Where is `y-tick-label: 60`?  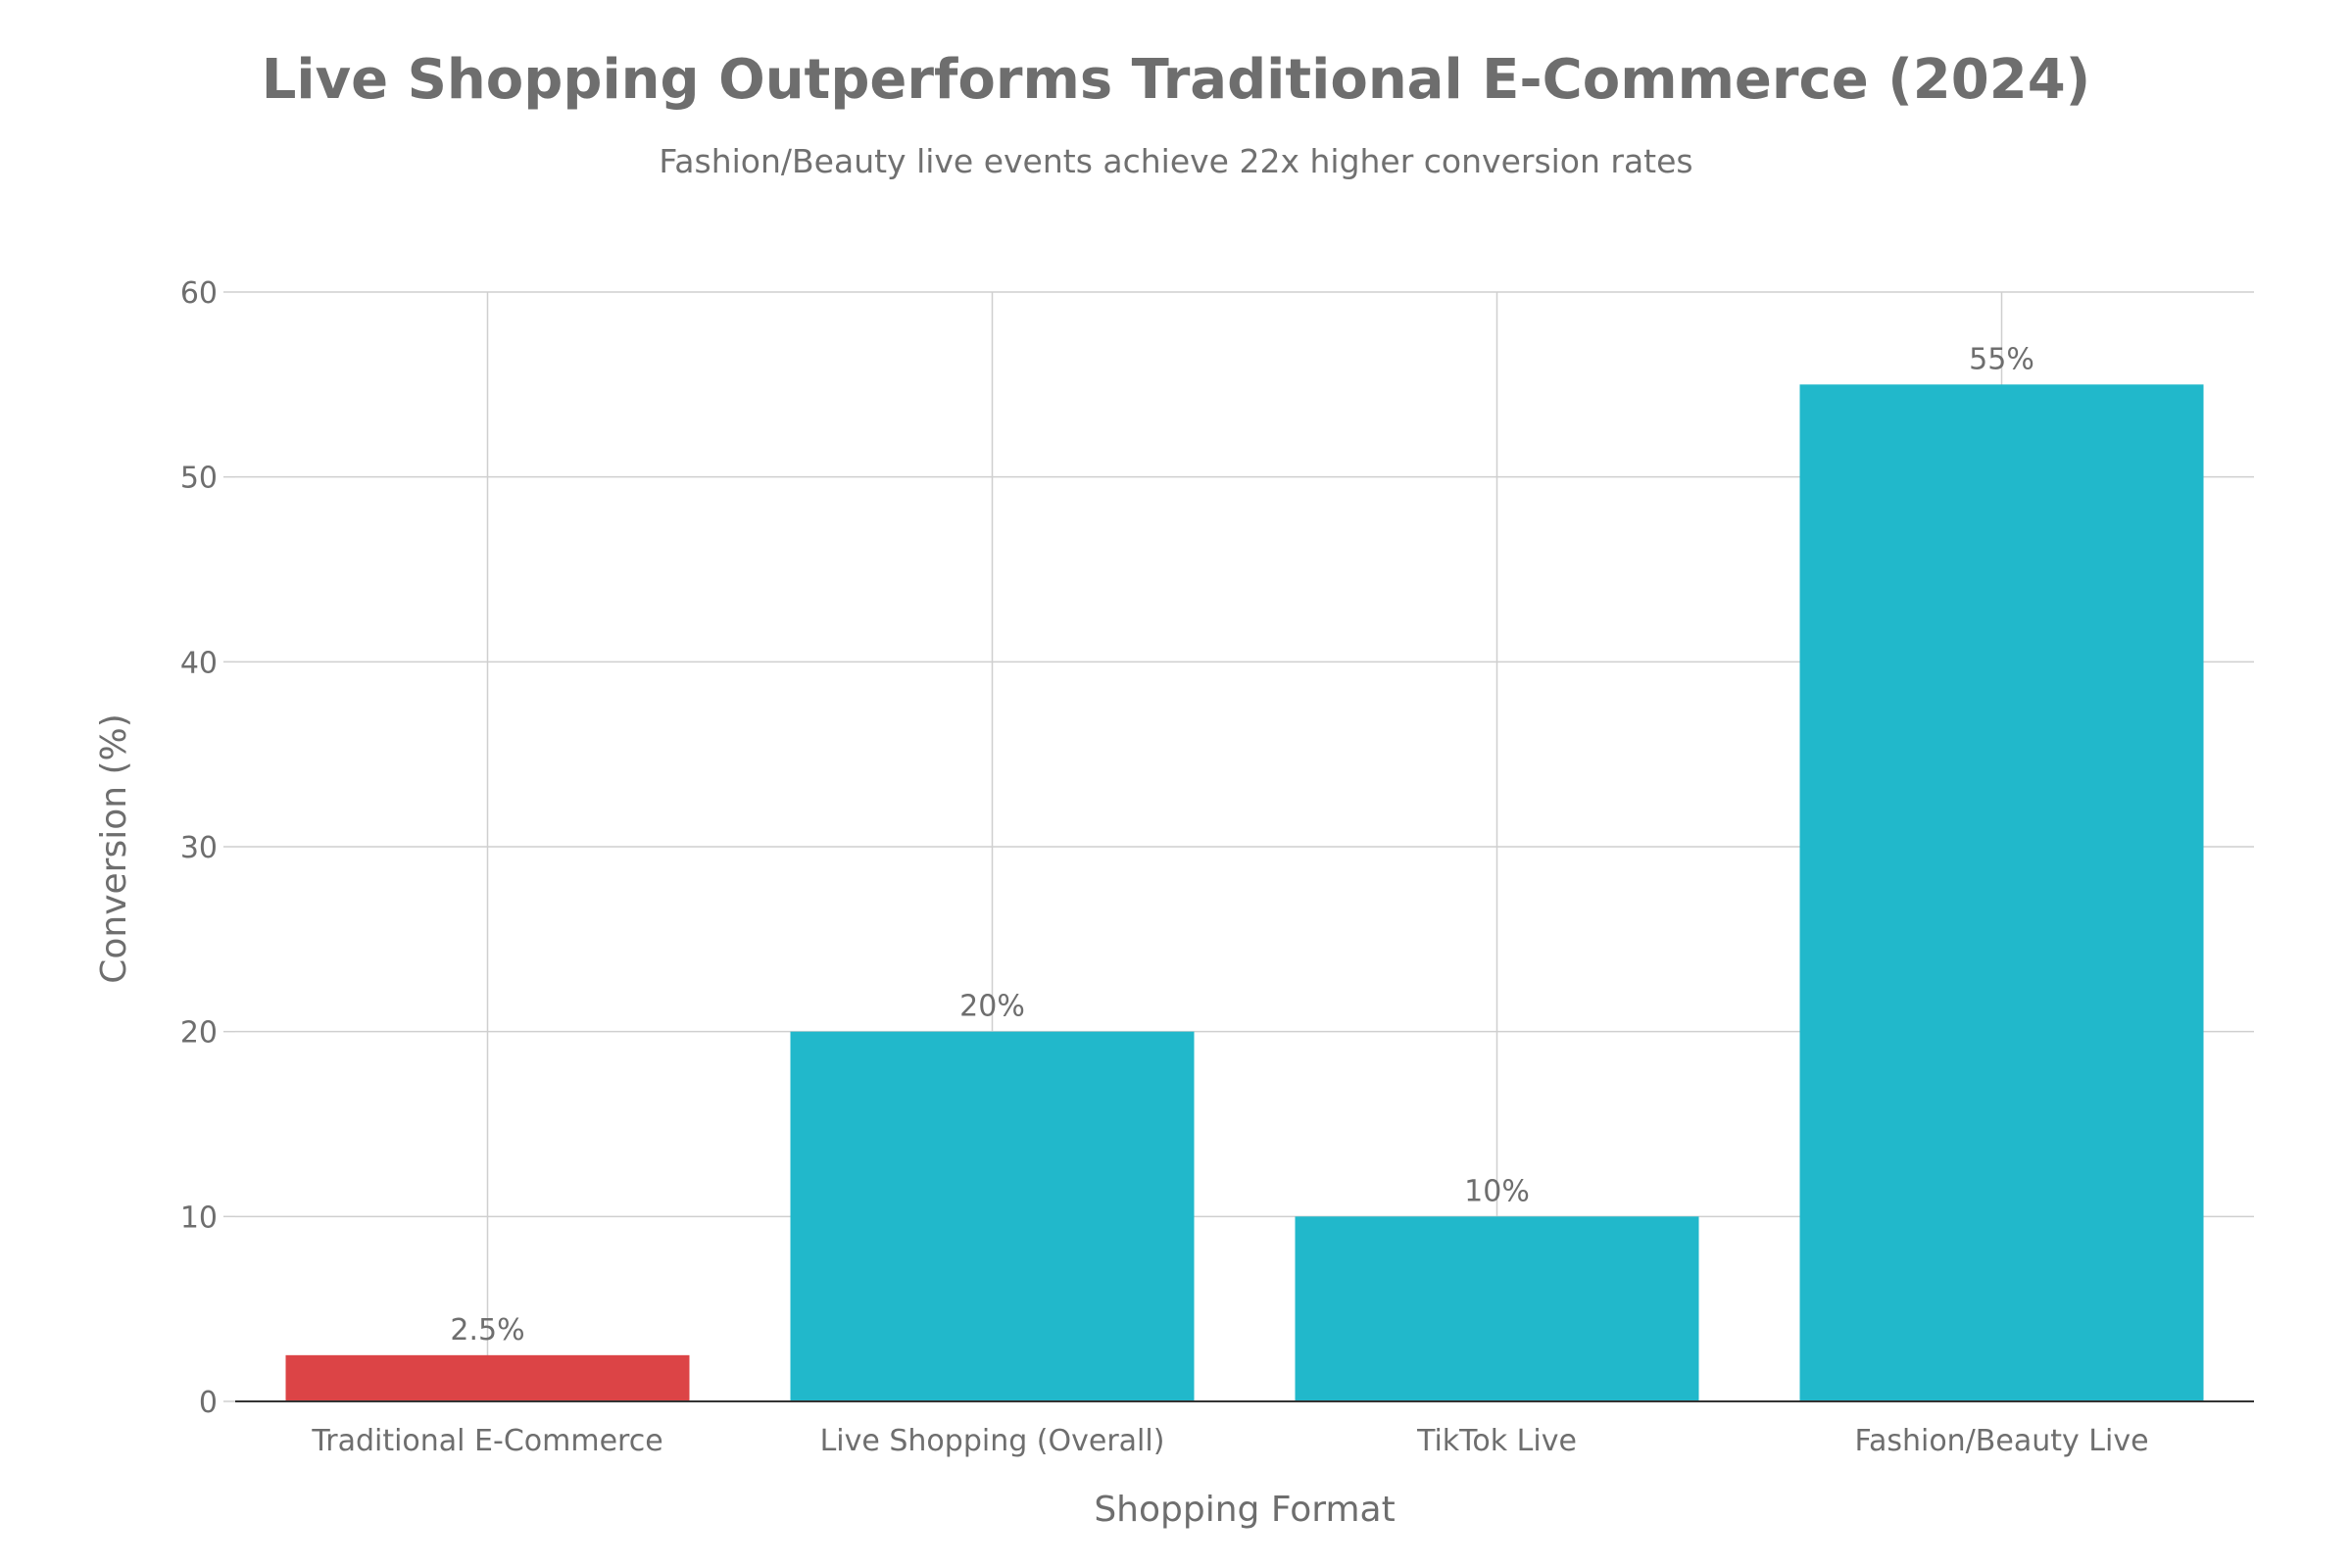 y-tick-label: 60 is located at coordinates (199, 293).